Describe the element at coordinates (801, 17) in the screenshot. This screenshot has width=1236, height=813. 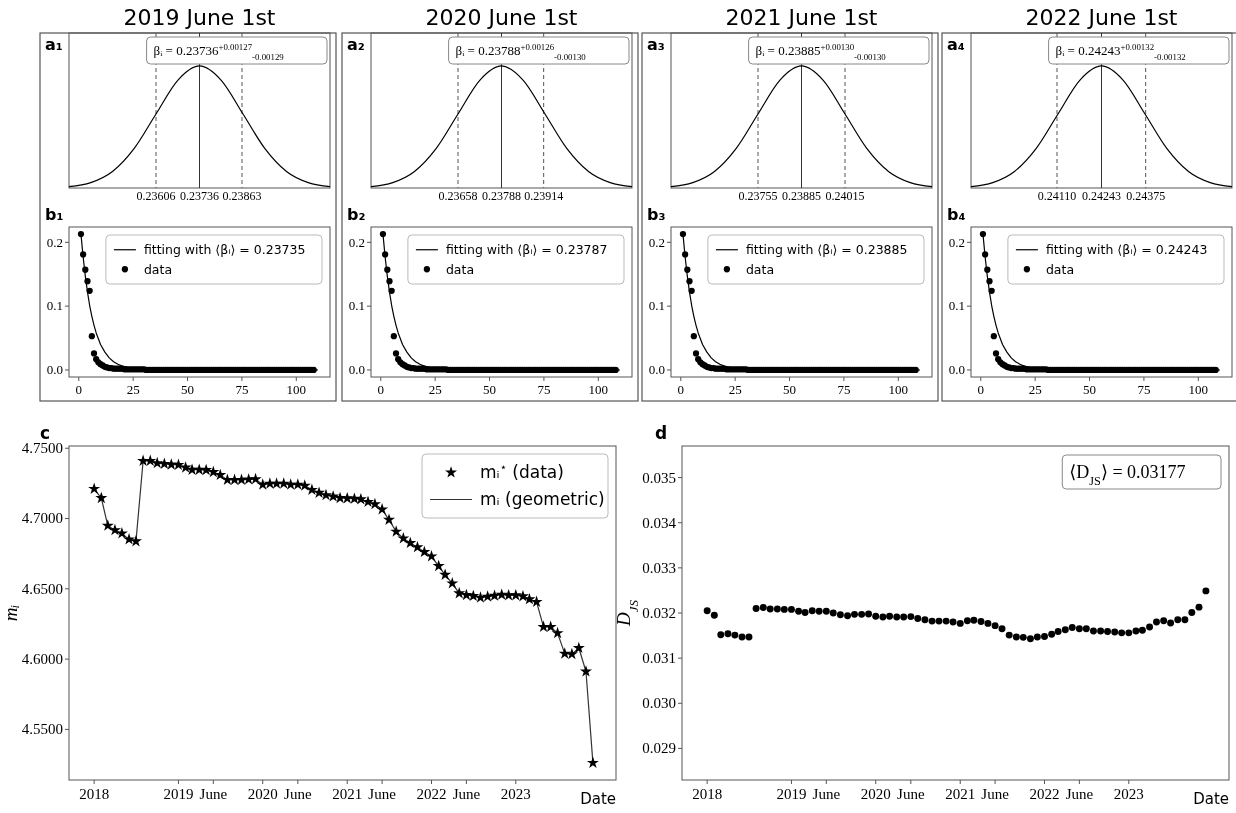
I see `chart-title: 2021 June 1st` at that location.